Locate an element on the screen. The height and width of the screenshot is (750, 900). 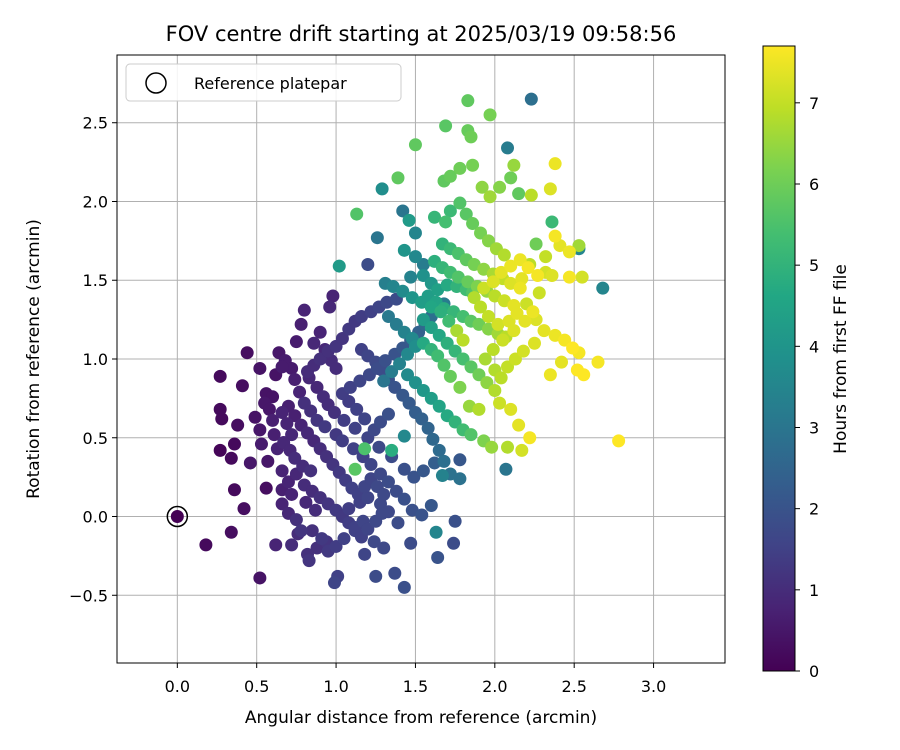
colorbar-tick-label: 2 is located at coordinates (814, 509).